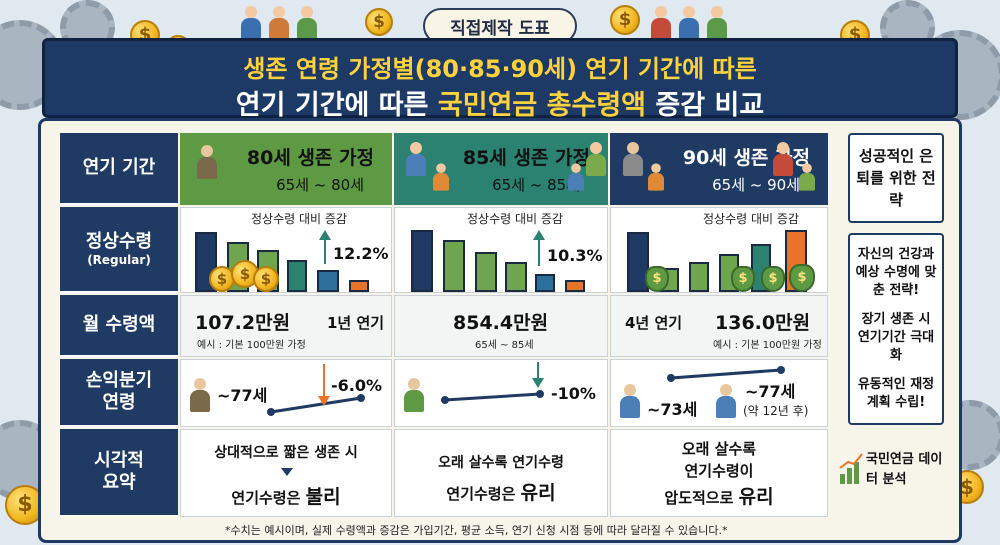 This screenshot has width=1000, height=545. What do you see at coordinates (242, 395) in the screenshot?
I see `breakeven-age-80: ~77세` at bounding box center [242, 395].